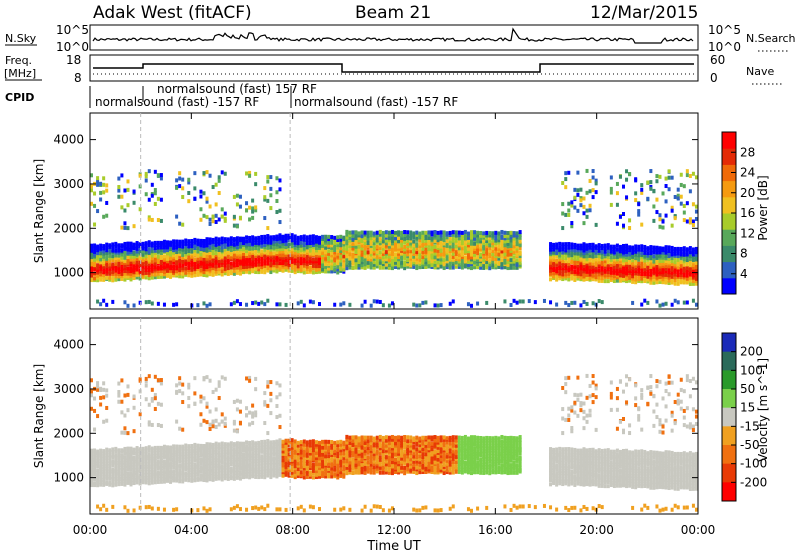  Describe the element at coordinates (68, 228) in the screenshot. I see `y-tick-label-1: 2000` at that location.